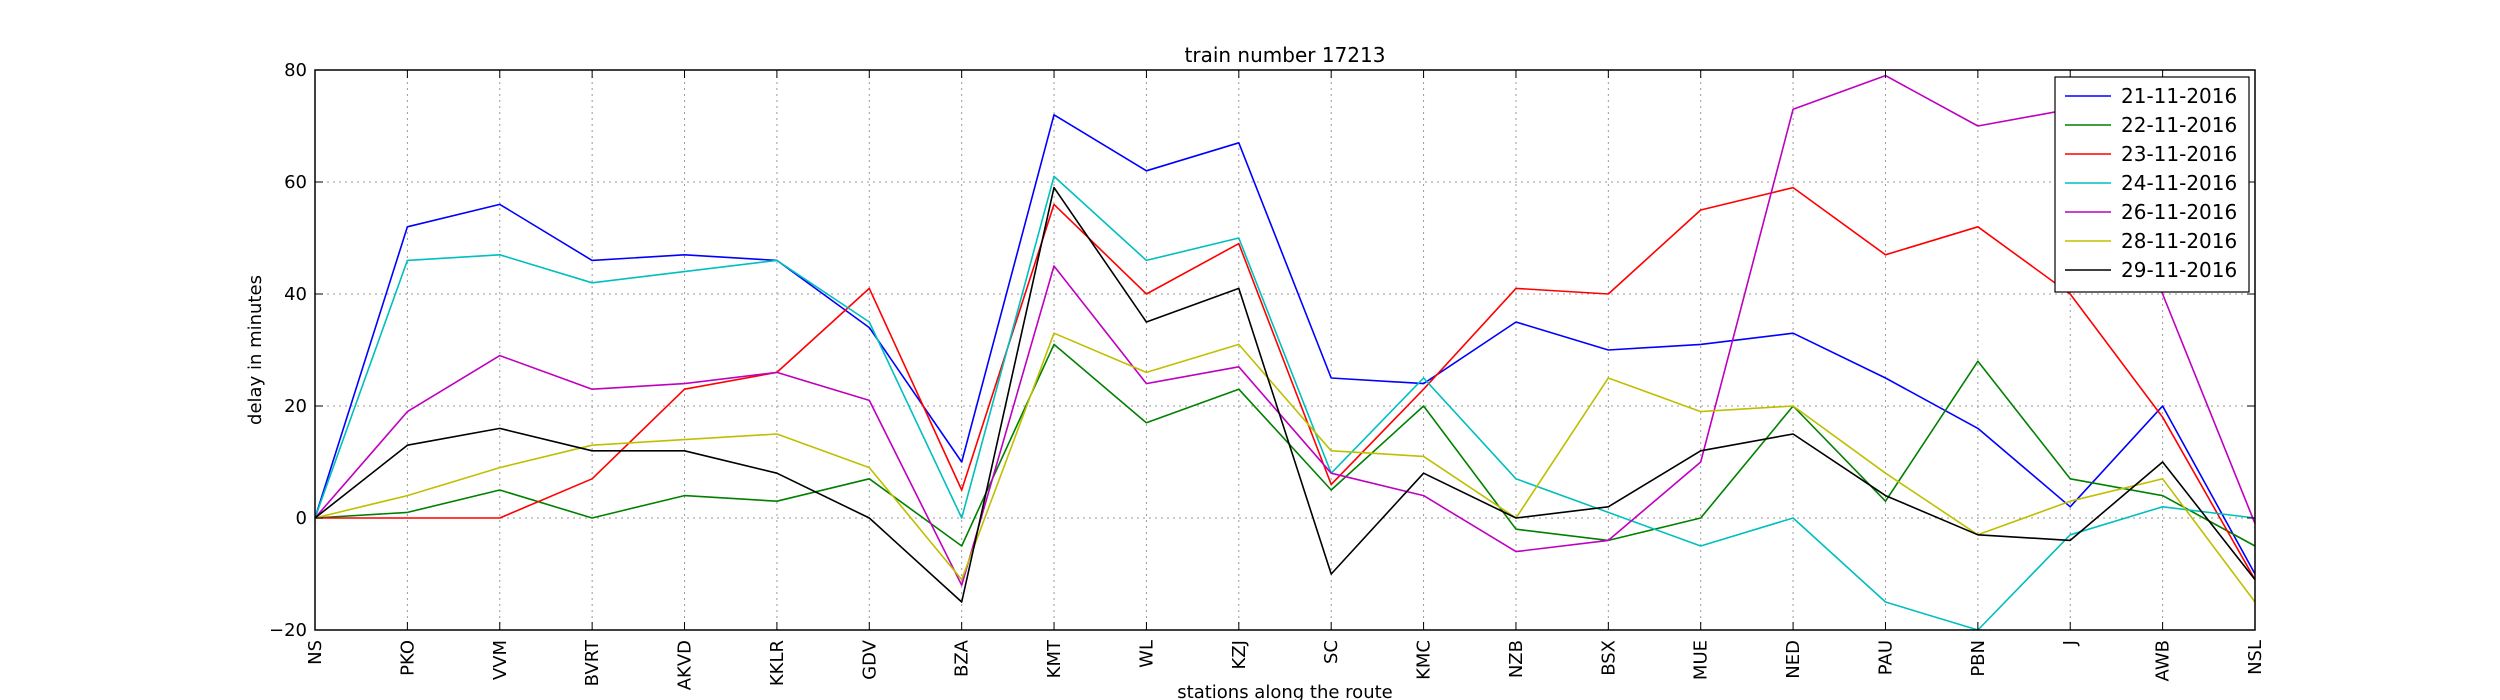 This screenshot has height=700, width=2500. Describe the element at coordinates (2179, 241) in the screenshot. I see `legend-label: 28-11-2016` at that location.